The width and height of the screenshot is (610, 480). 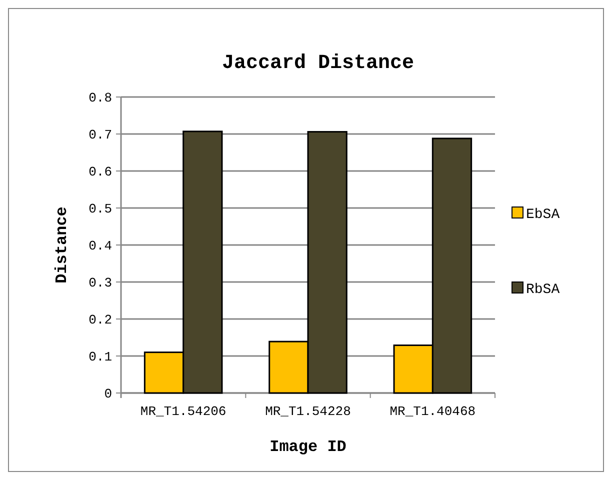 I want to click on x-axis-title: Image ID, so click(x=308, y=447).